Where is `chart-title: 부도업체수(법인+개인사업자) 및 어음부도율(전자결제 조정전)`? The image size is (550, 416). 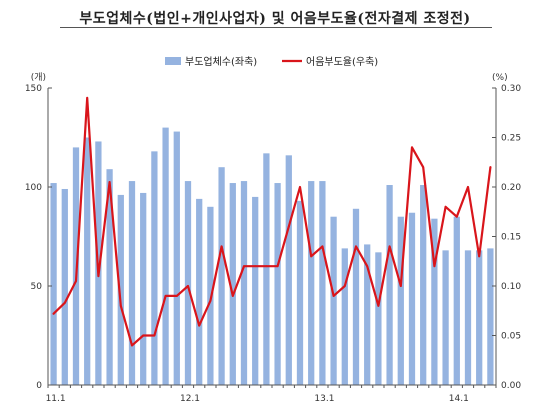
chart-title: 부도업체수(법인+개인사업자) 및 어음부도율(전자결제 조정전) is located at coordinates (275, 19).